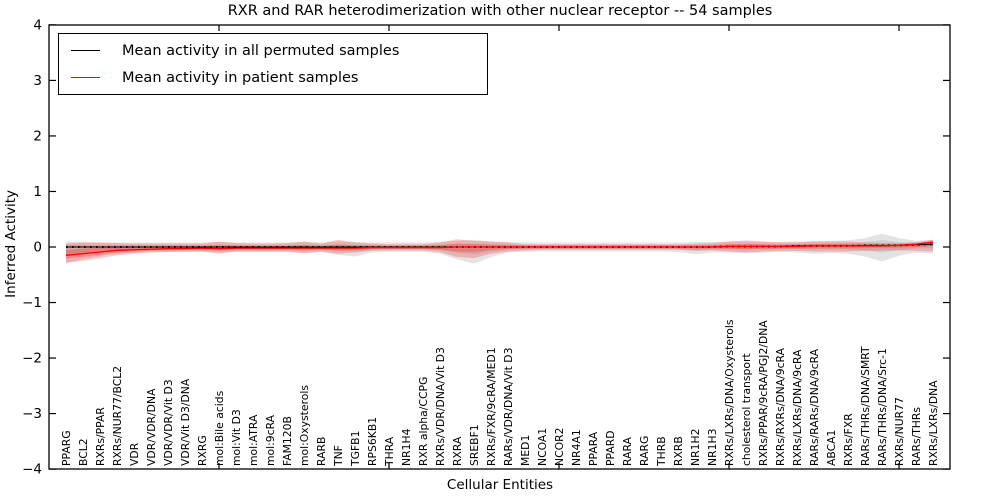  Describe the element at coordinates (338, 456) in the screenshot. I see `x-category-label: TNF` at that location.